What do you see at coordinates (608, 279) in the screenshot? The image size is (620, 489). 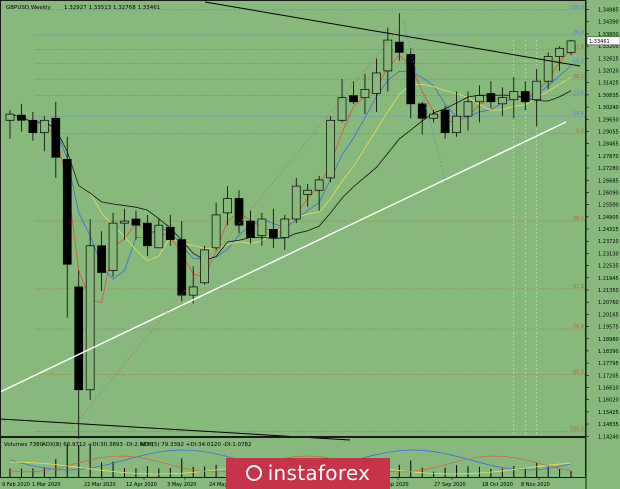 I see `price-tick-label: 1.21945` at bounding box center [608, 279].